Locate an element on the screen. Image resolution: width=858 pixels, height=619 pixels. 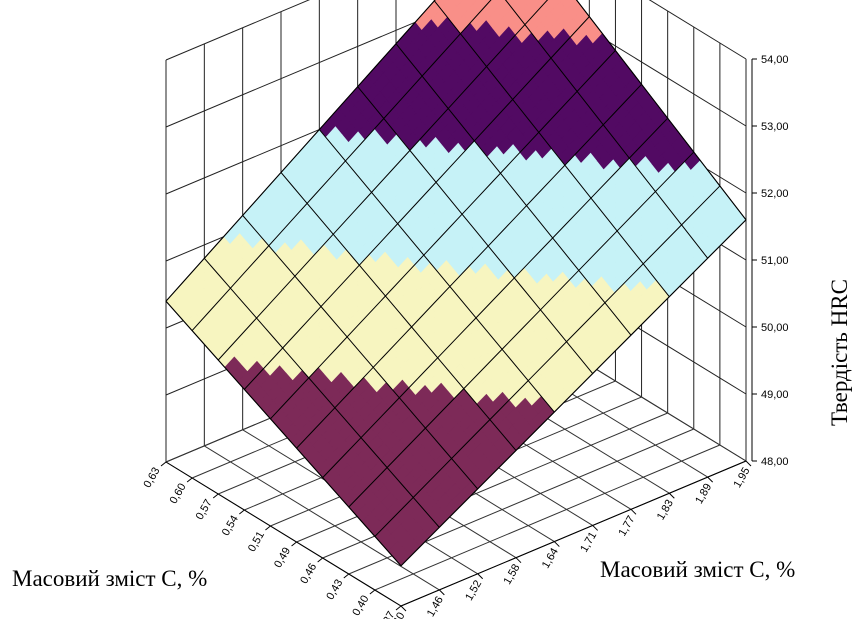
x-tick-label: 1,89 is located at coordinates (703, 494).